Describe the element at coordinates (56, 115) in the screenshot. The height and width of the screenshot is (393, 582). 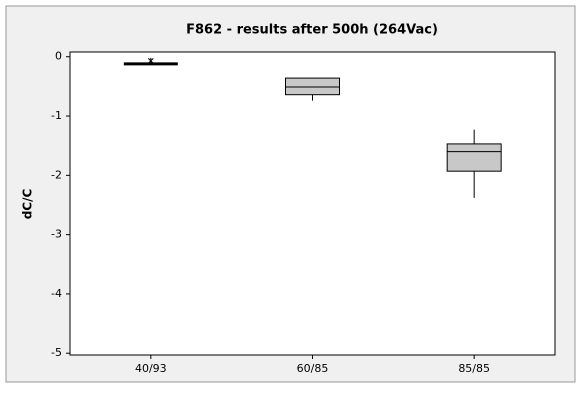
I see `y-tick-label: -1` at that location.